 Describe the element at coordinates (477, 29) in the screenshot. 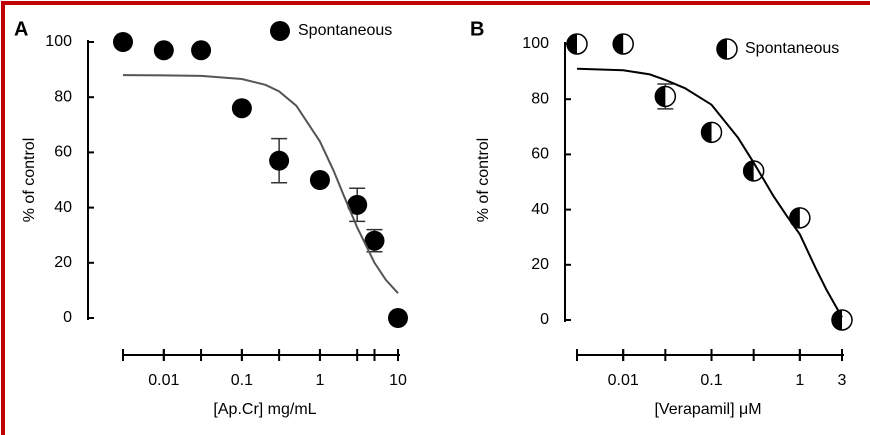

I see `panel-label: B` at that location.